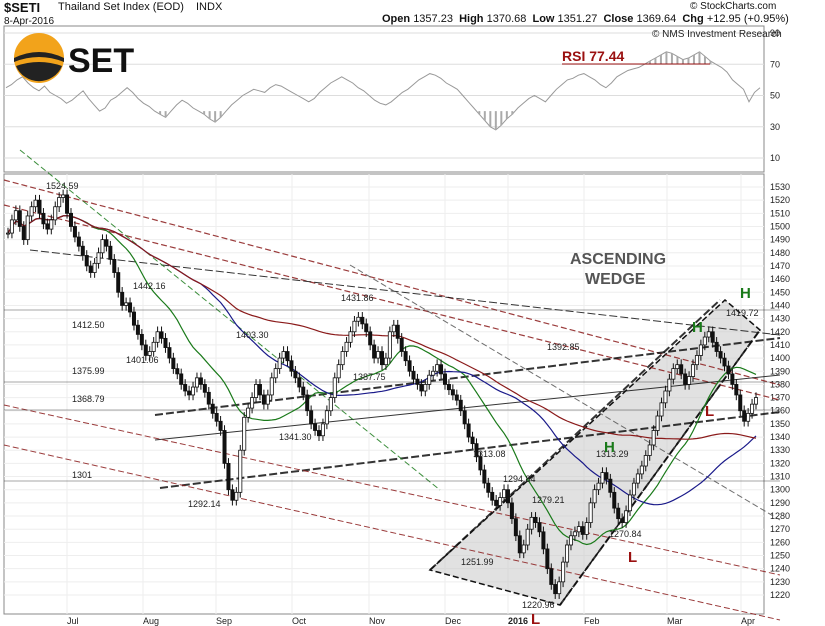 This screenshot has width=825, height=626. What do you see at coordinates (780, 305) in the screenshot?
I see `price-tick-label: 1440` at bounding box center [780, 305].